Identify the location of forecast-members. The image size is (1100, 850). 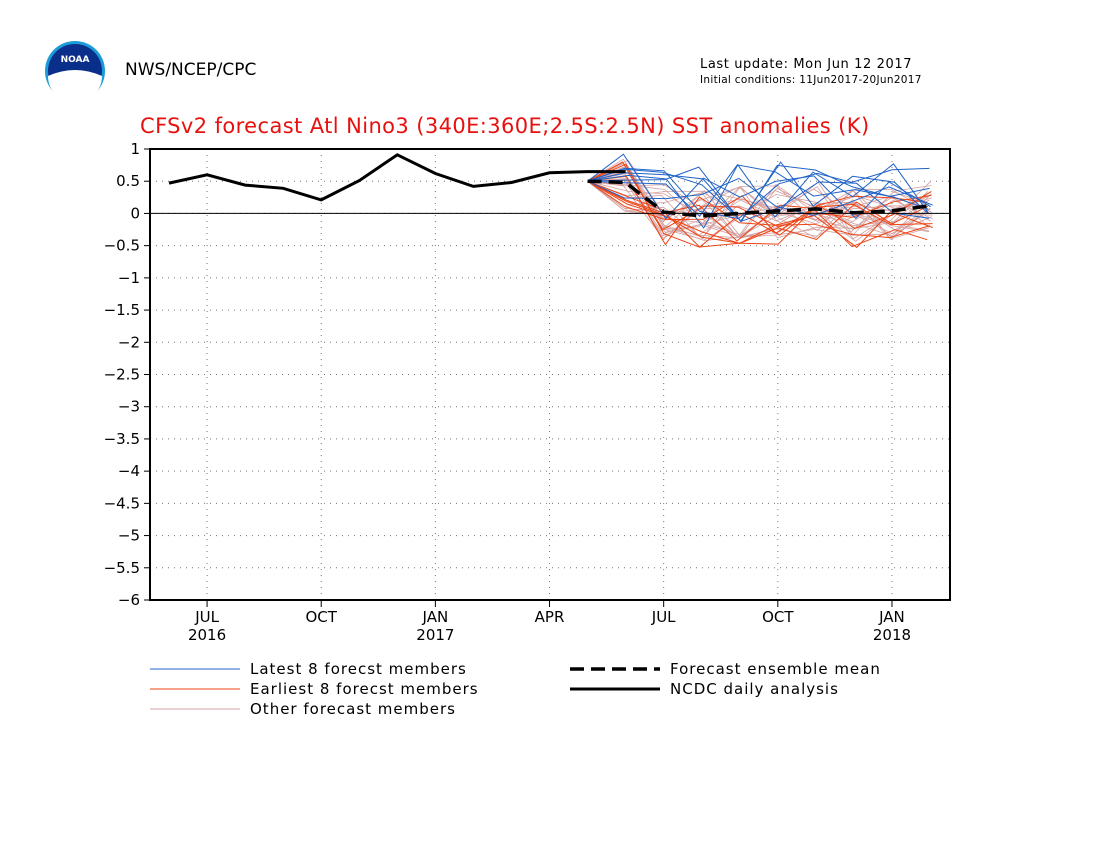
(760, 201).